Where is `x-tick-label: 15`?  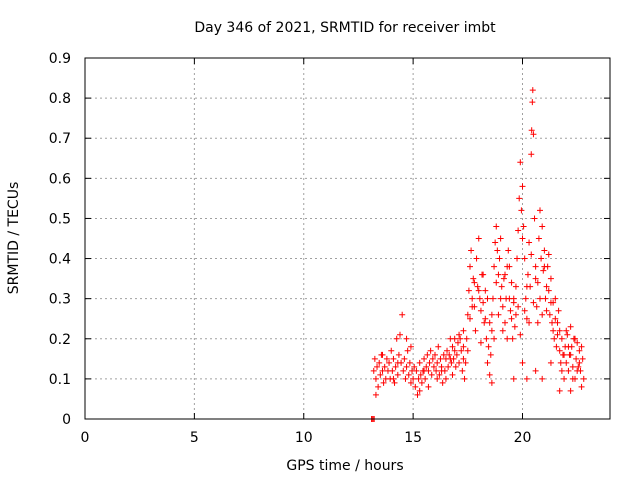
x-tick-label: 15 is located at coordinates (413, 438).